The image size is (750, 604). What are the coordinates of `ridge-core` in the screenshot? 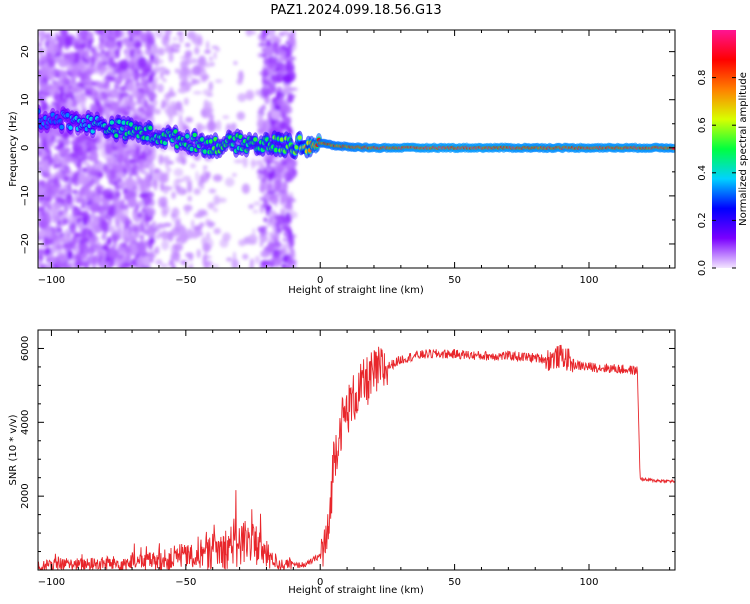 It's located at (276, 150).